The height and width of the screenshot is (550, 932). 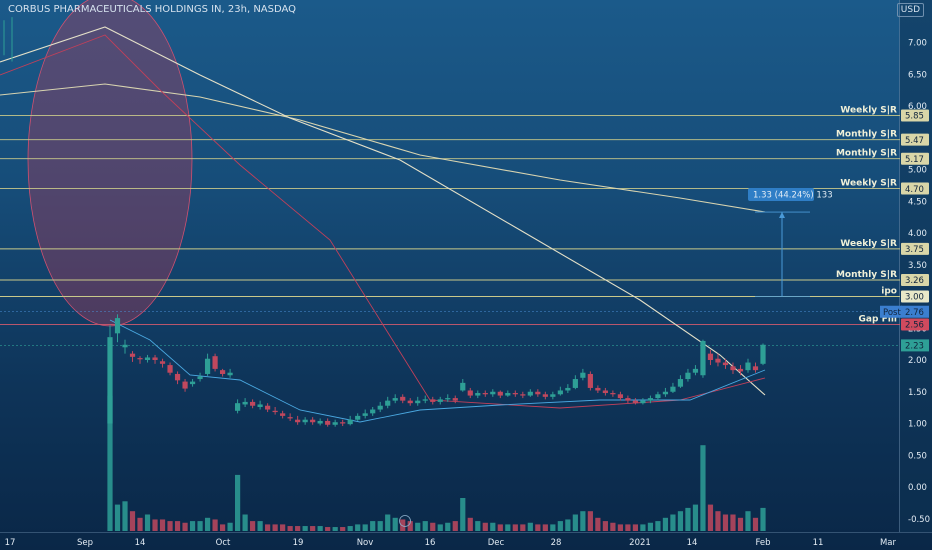 I want to click on y-tick-label: 5.00, so click(x=917, y=171).